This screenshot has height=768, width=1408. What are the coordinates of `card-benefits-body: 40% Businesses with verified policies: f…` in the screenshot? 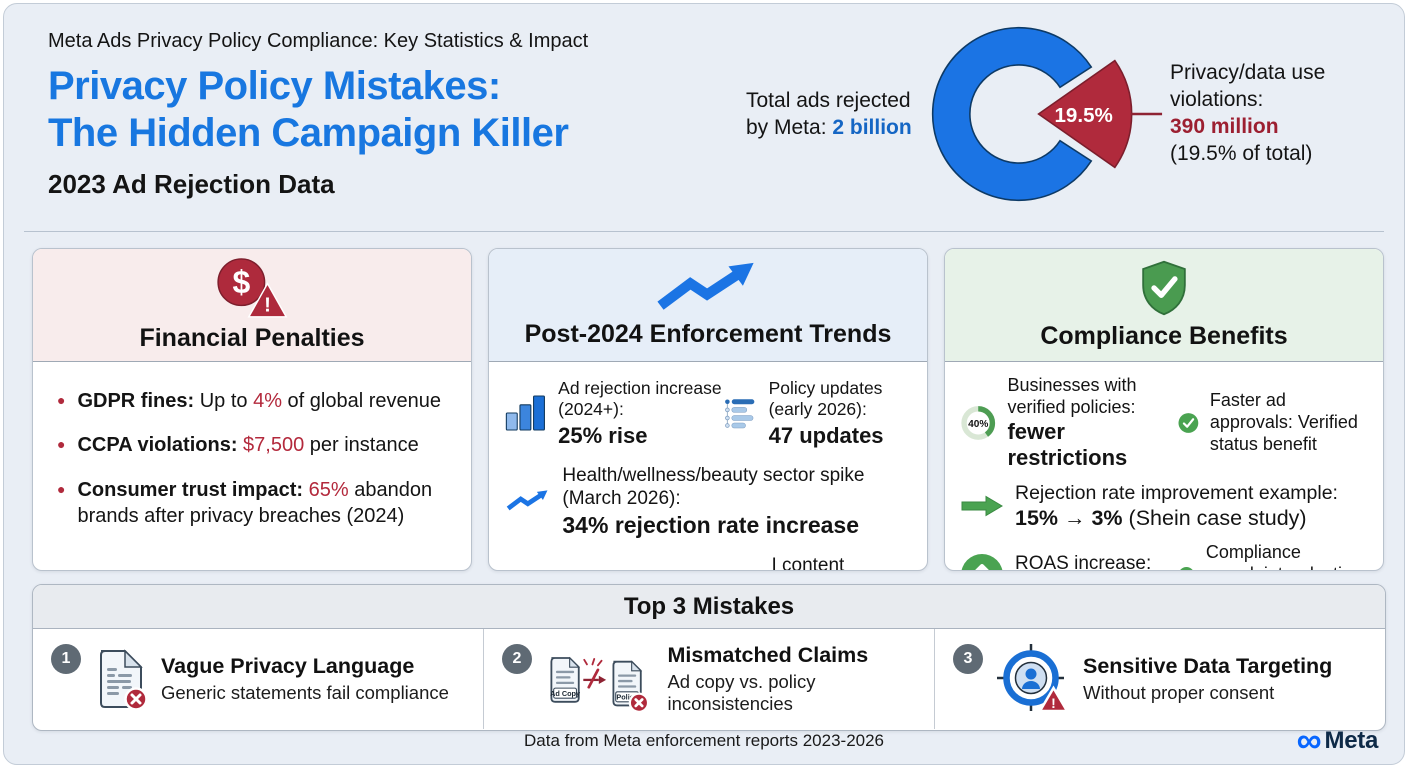 It's located at (1164, 466).